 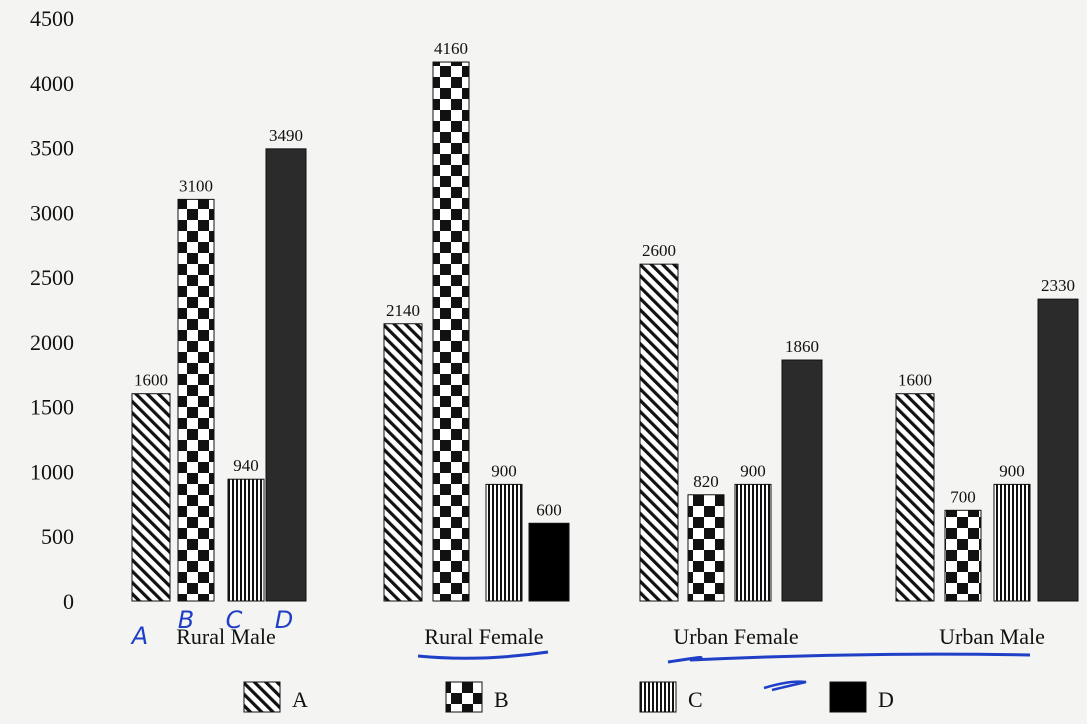 What do you see at coordinates (284, 620) in the screenshot?
I see `handwritten-letter: D` at bounding box center [284, 620].